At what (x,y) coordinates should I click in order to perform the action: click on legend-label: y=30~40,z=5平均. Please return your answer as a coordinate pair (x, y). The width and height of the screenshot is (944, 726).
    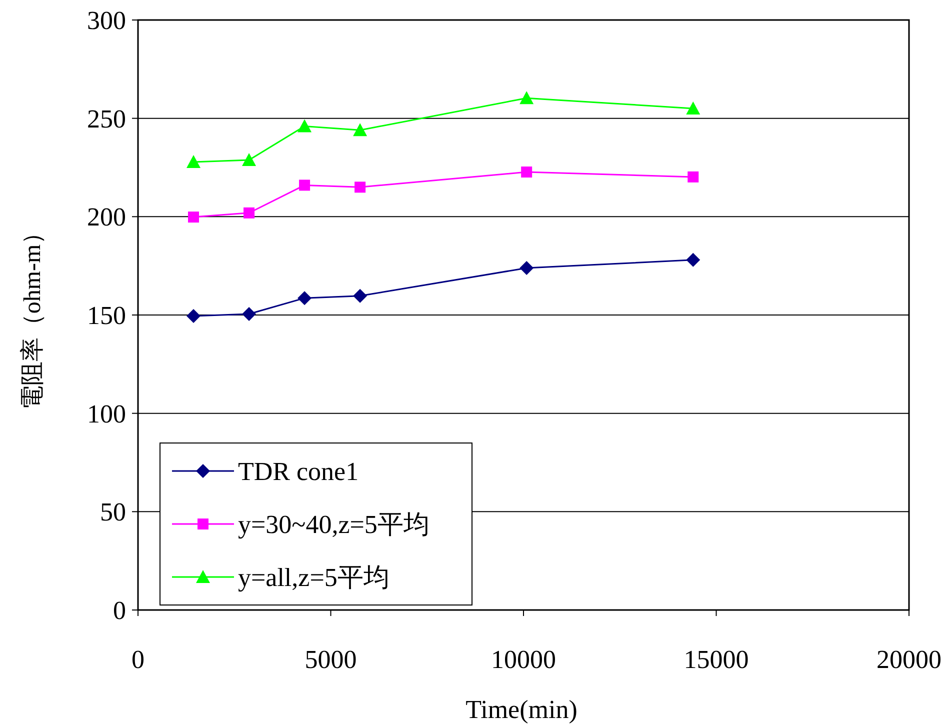
    Looking at the image, I should click on (334, 524).